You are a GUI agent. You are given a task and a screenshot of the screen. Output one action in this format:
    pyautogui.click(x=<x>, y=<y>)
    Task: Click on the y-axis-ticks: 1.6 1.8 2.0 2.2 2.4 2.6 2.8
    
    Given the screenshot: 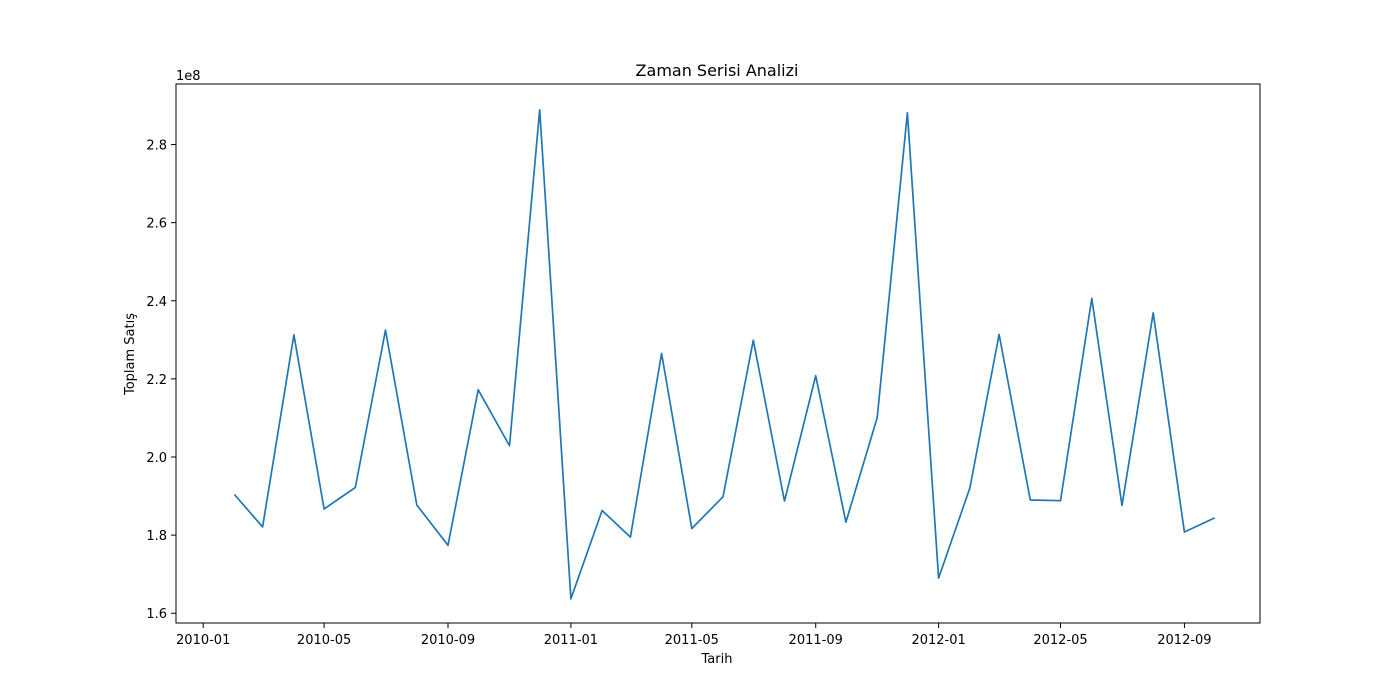 What is the action you would take?
    pyautogui.click(x=161, y=380)
    